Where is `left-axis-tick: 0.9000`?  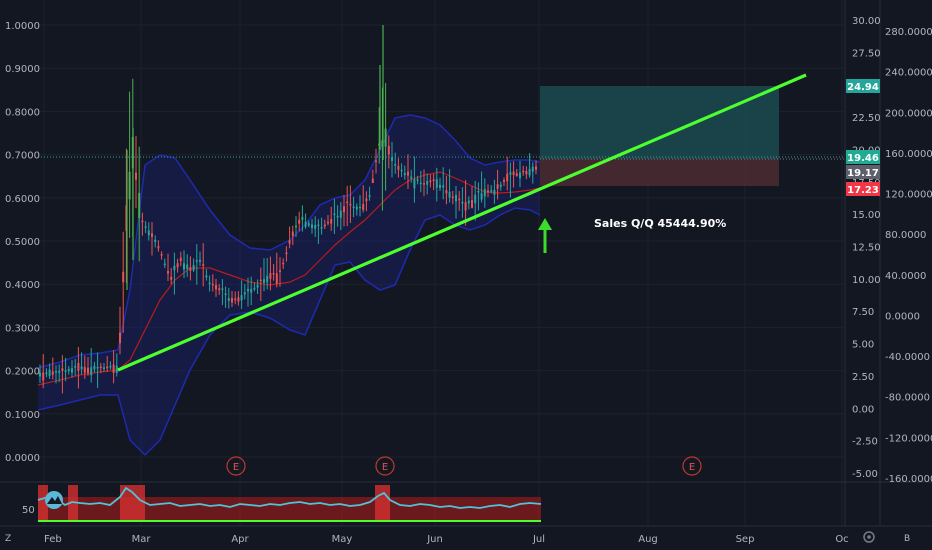
left-axis-tick: 0.9000 is located at coordinates (22, 69).